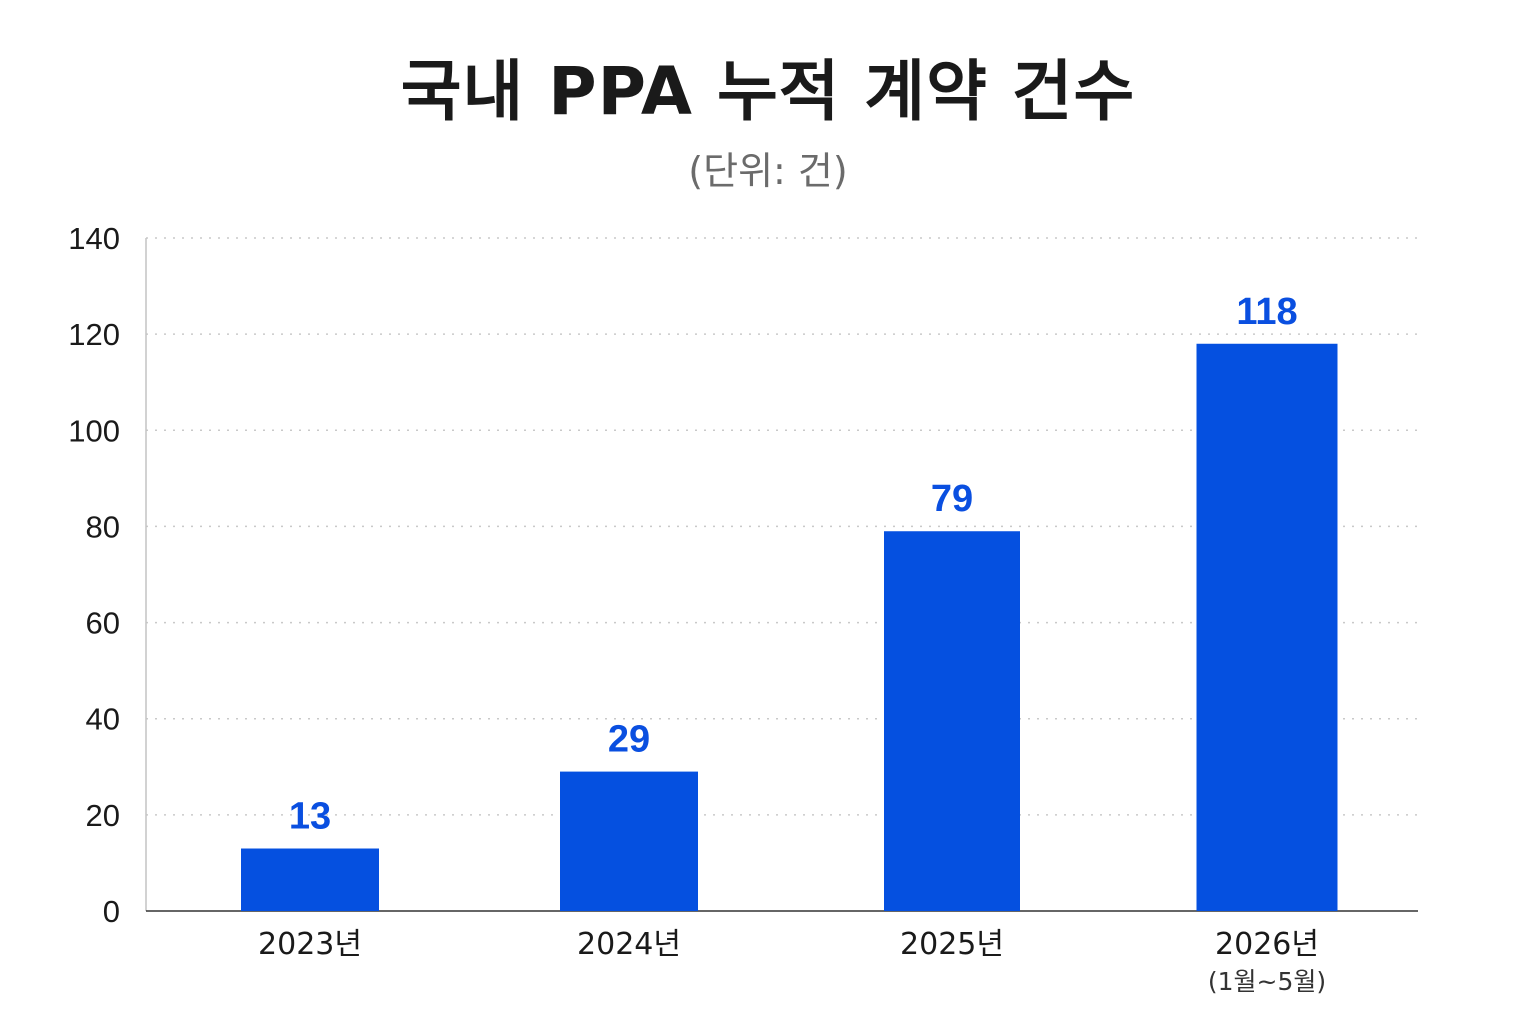 The width and height of the screenshot is (1536, 1024). What do you see at coordinates (1266, 312) in the screenshot?
I see `data-label: 118` at bounding box center [1266, 312].